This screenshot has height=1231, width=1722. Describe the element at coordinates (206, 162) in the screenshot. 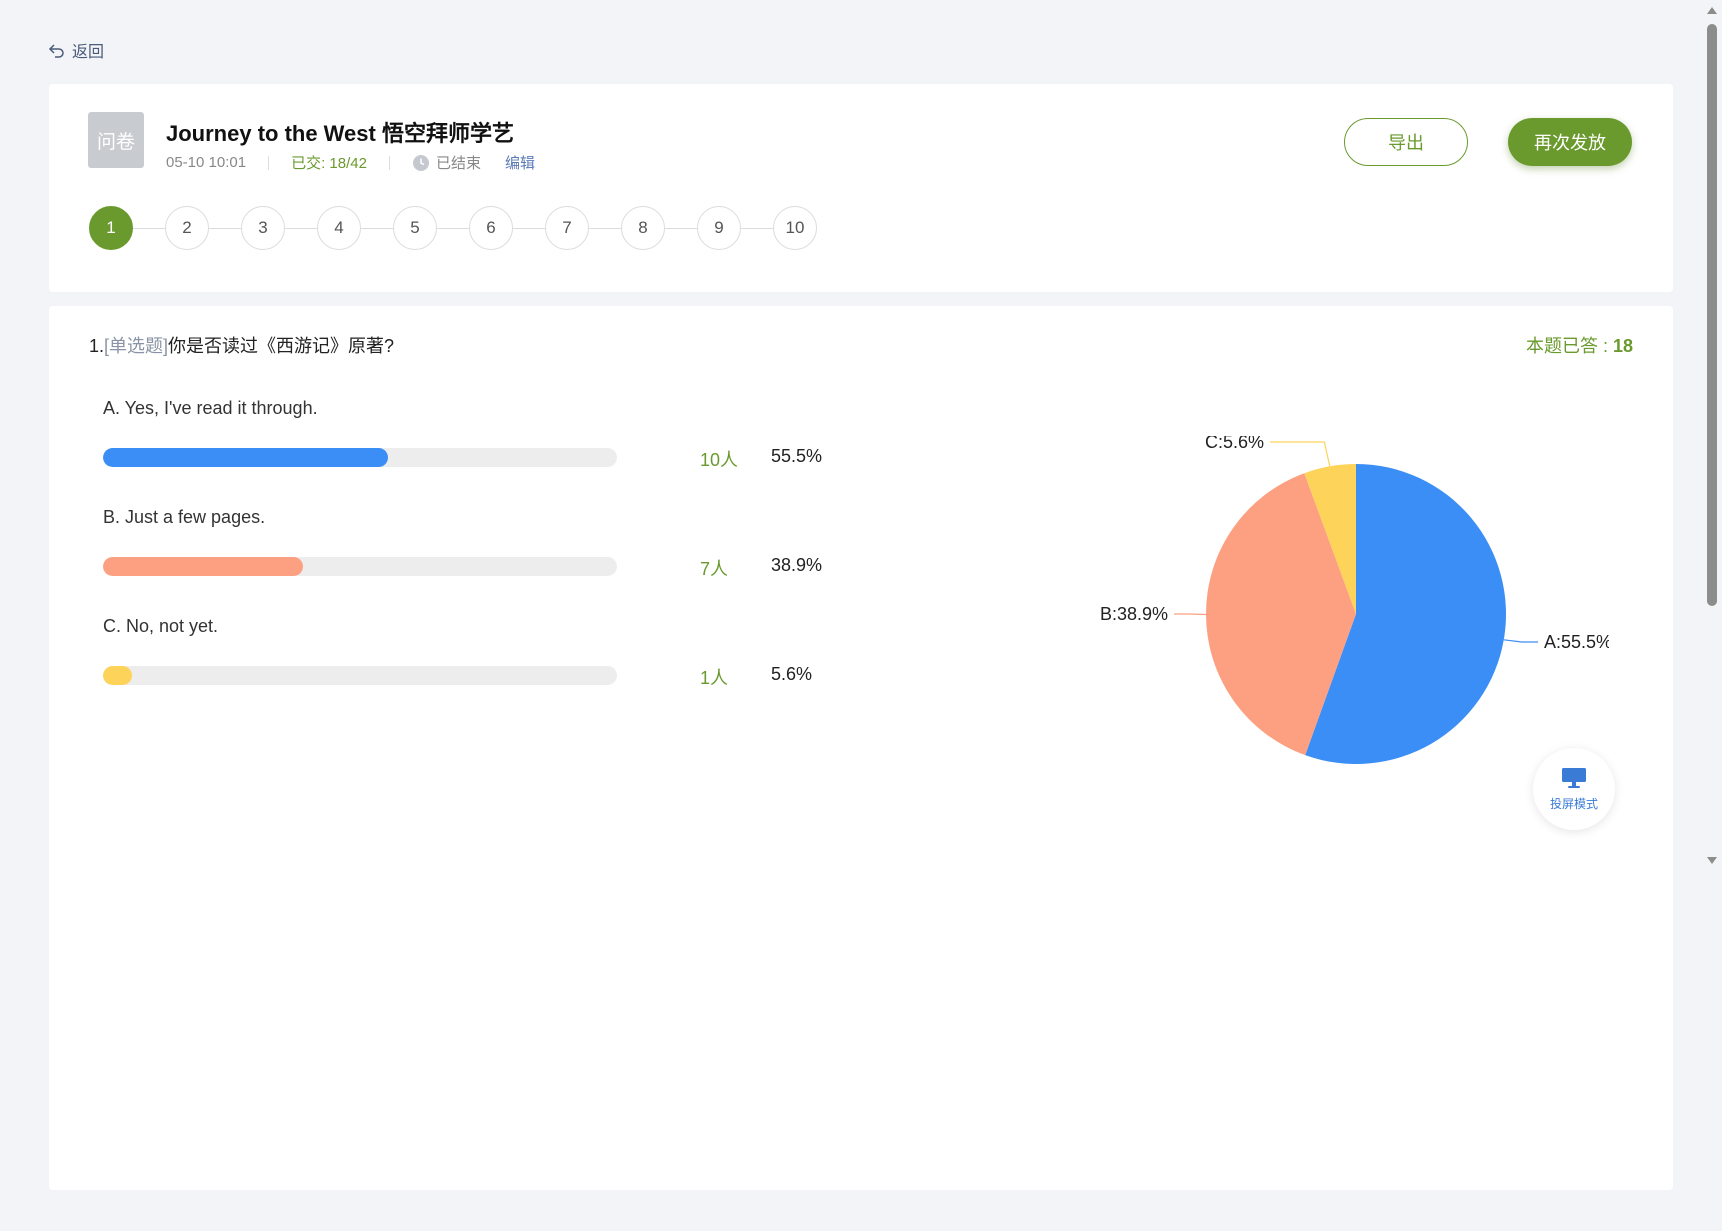

I see `survey-date: 05-10 10:01` at that location.